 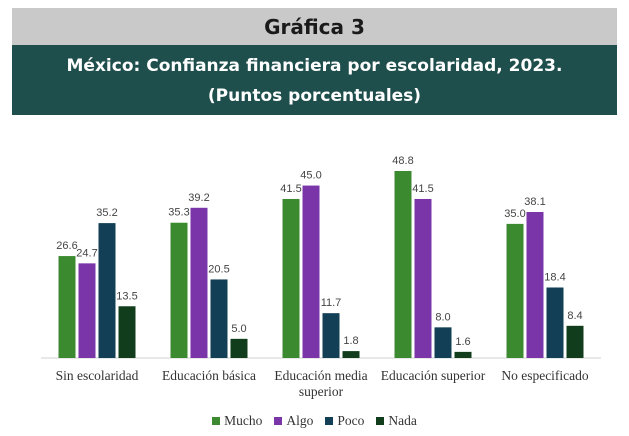 I want to click on data-label: 8.0, so click(x=442, y=317).